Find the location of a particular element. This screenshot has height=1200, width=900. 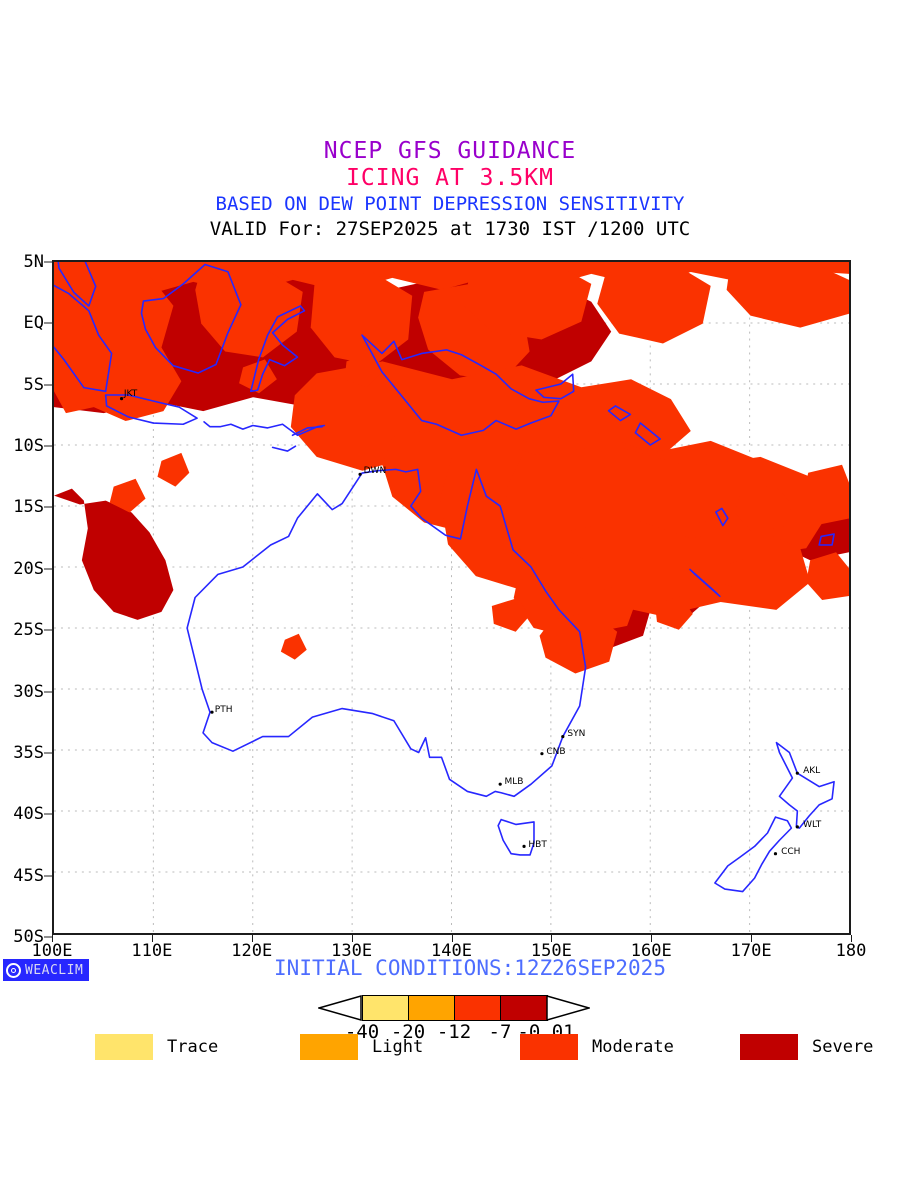

y-tick-label: 15S is located at coordinates (28, 507).